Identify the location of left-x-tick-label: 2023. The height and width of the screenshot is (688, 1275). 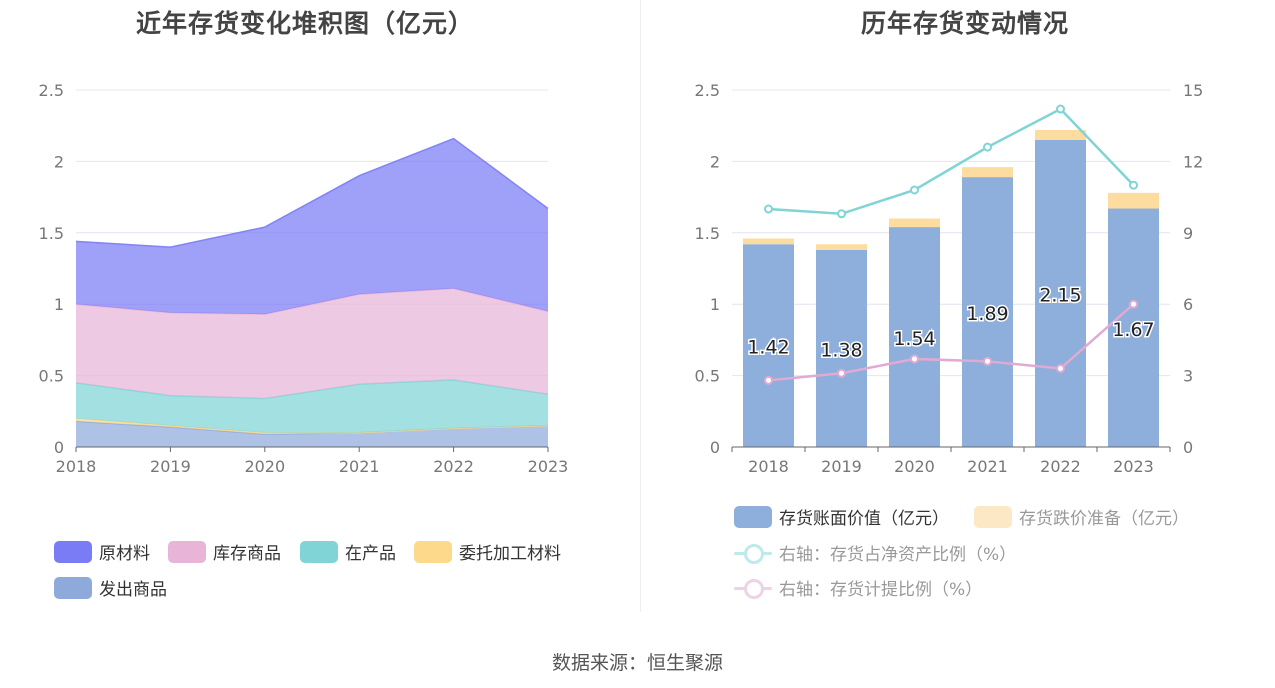
(548, 466).